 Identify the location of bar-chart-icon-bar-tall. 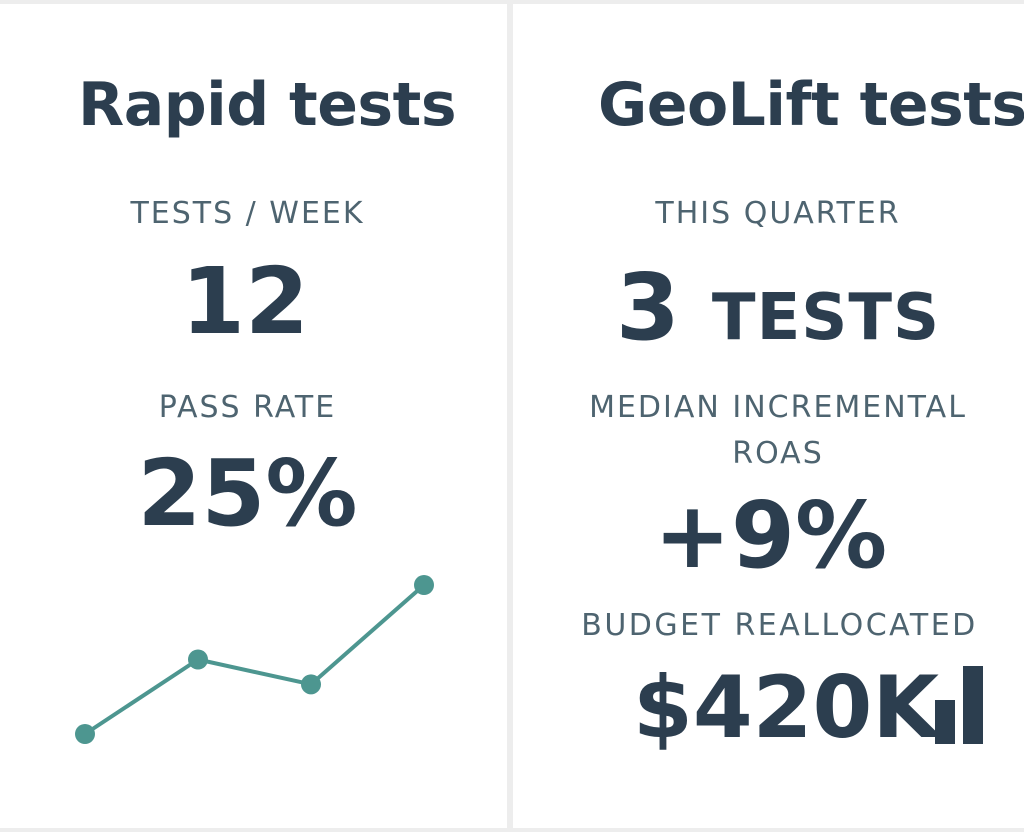
(973, 705).